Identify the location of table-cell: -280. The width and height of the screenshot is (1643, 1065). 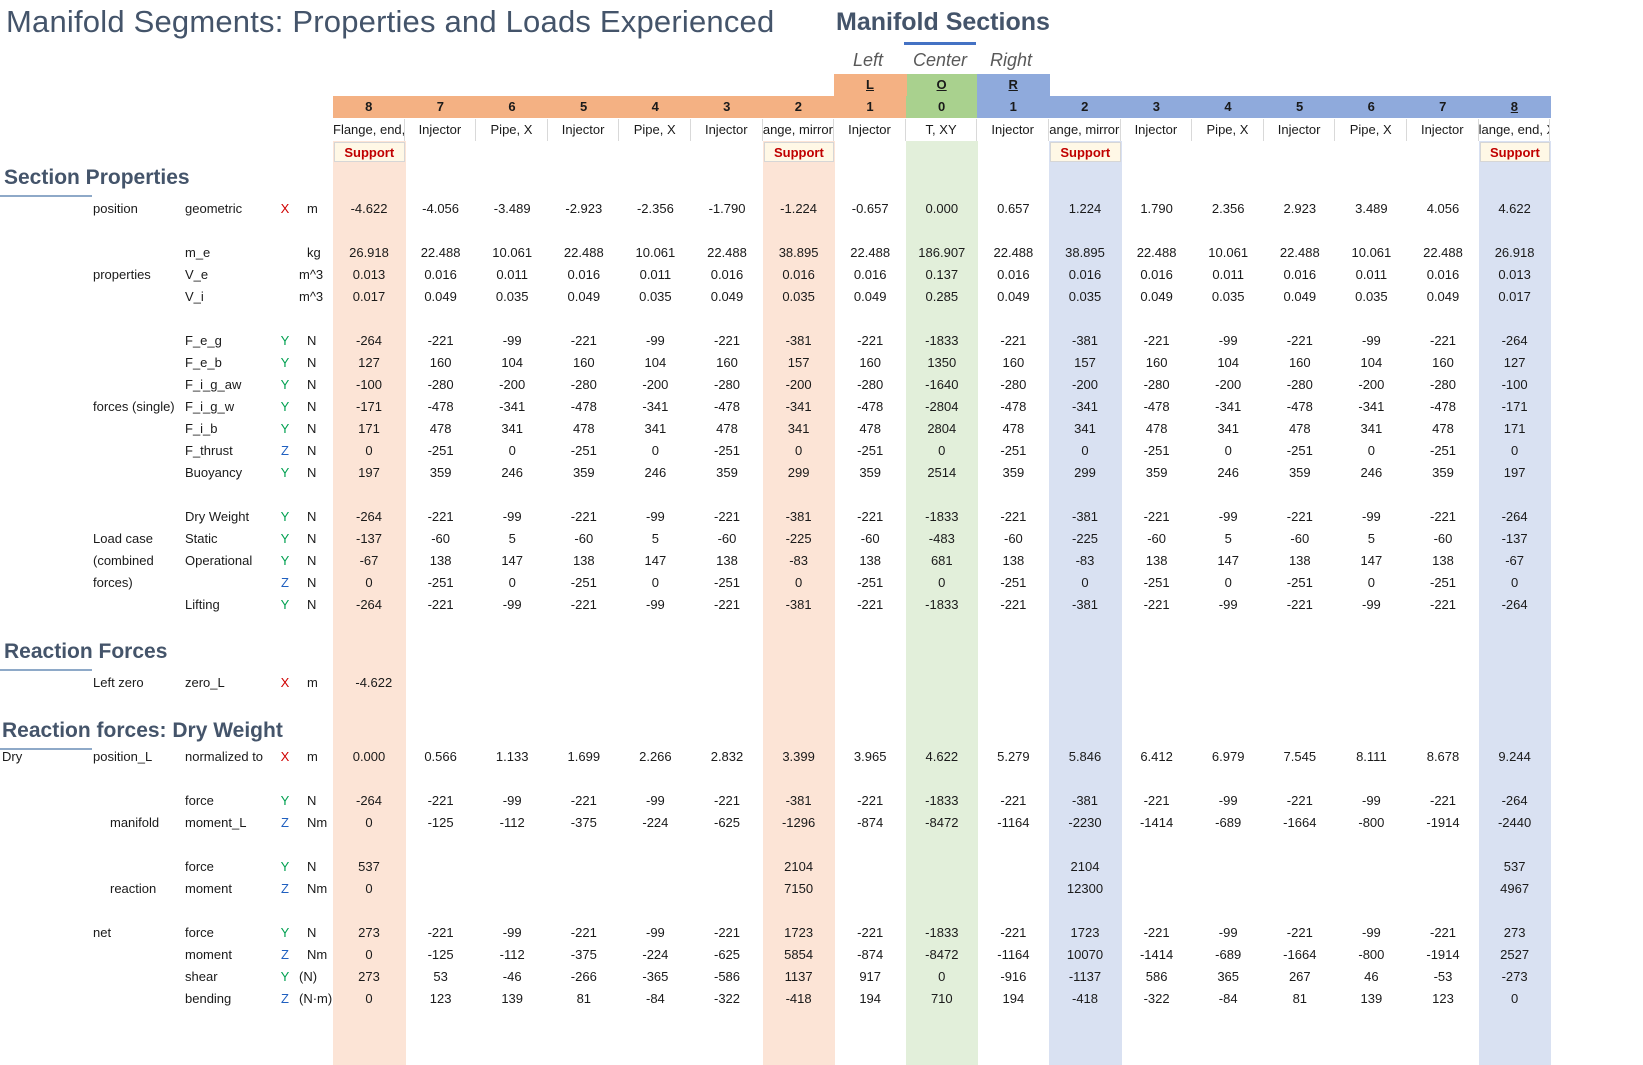
(870, 385).